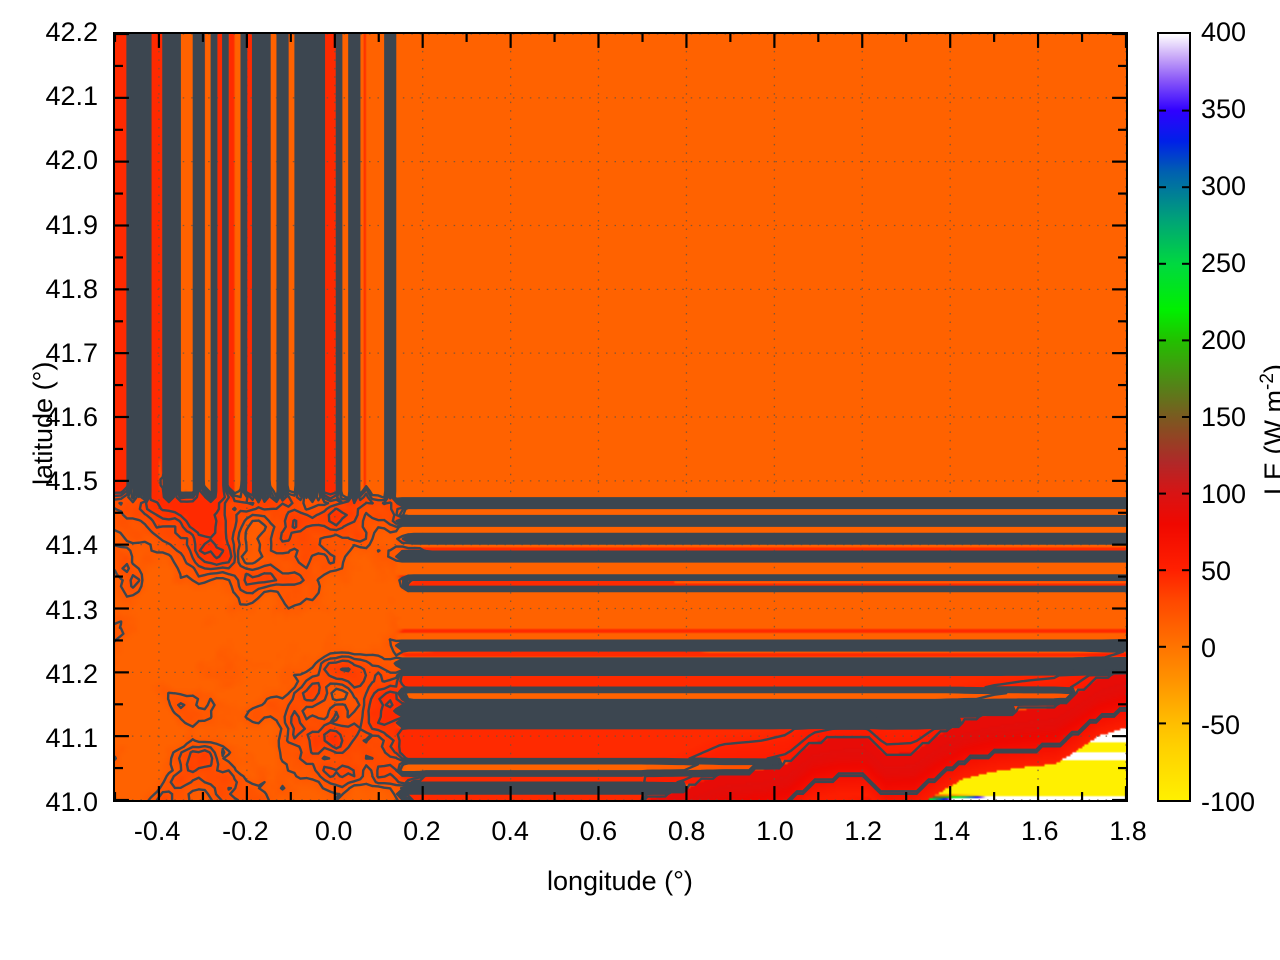 The image size is (1280, 960). What do you see at coordinates (1224, 340) in the screenshot?
I see `colorbar-tick-label: 200` at bounding box center [1224, 340].